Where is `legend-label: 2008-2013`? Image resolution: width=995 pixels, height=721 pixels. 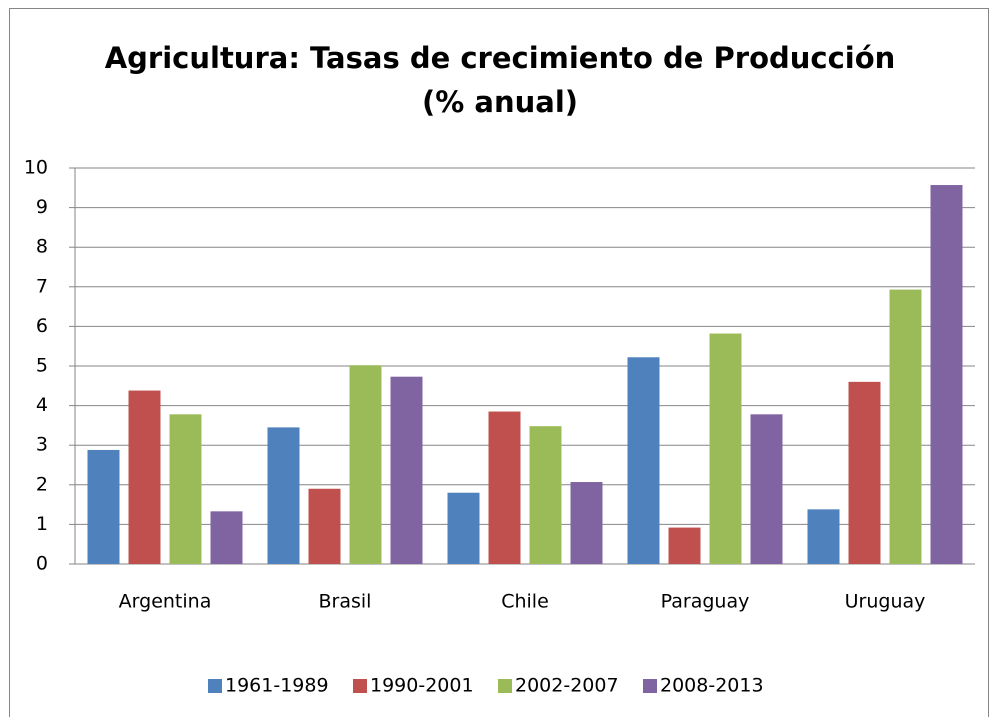
legend-label: 2008-2013 is located at coordinates (712, 686).